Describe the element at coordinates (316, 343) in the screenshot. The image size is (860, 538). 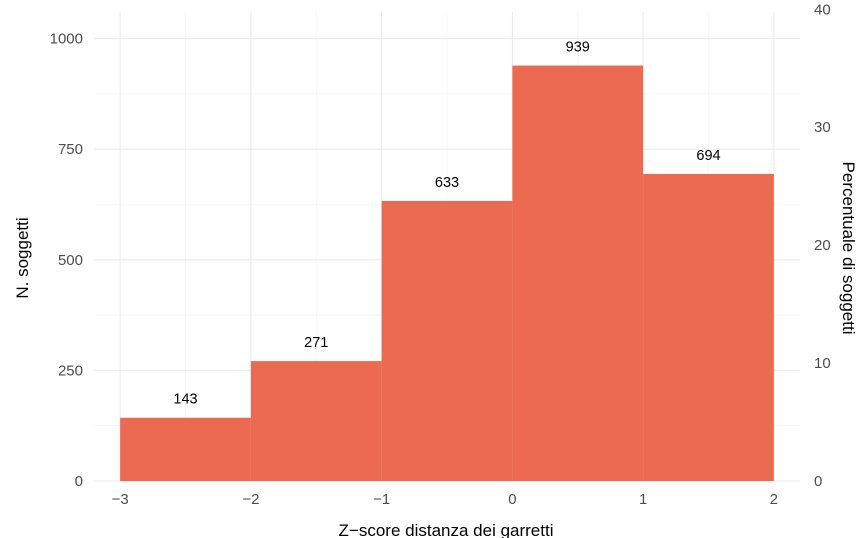
I see `bar-value-label: 271` at that location.